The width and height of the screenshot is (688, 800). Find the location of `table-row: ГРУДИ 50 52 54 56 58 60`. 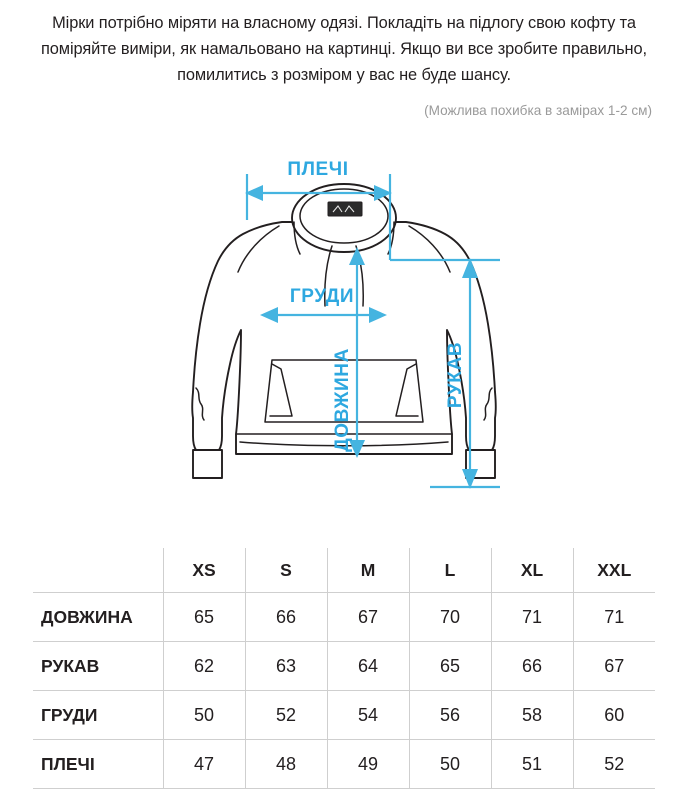

table-row: ГРУДИ 50 52 54 56 58 60 is located at coordinates (344, 715).